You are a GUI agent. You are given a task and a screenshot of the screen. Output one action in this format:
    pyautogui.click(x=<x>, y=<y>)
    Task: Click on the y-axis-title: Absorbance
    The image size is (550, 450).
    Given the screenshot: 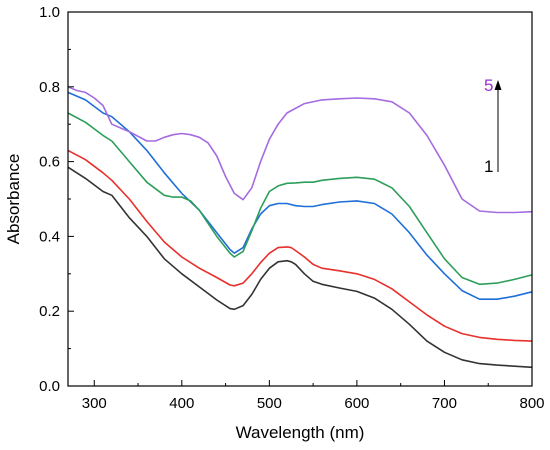 What is the action you would take?
    pyautogui.click(x=13, y=199)
    